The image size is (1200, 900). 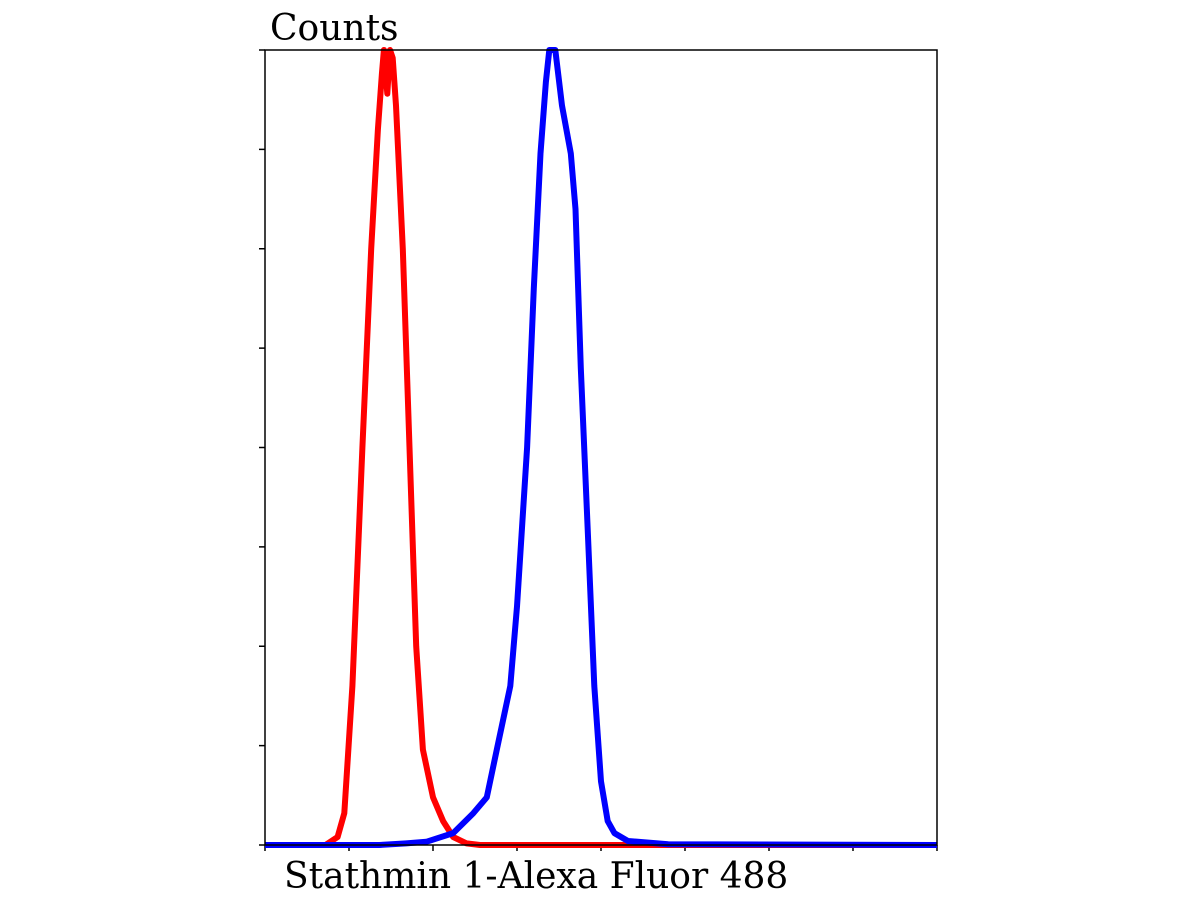 What do you see at coordinates (536, 876) in the screenshot?
I see `x-axis-title: Stathmin 1-Alexa Fluor 488` at bounding box center [536, 876].